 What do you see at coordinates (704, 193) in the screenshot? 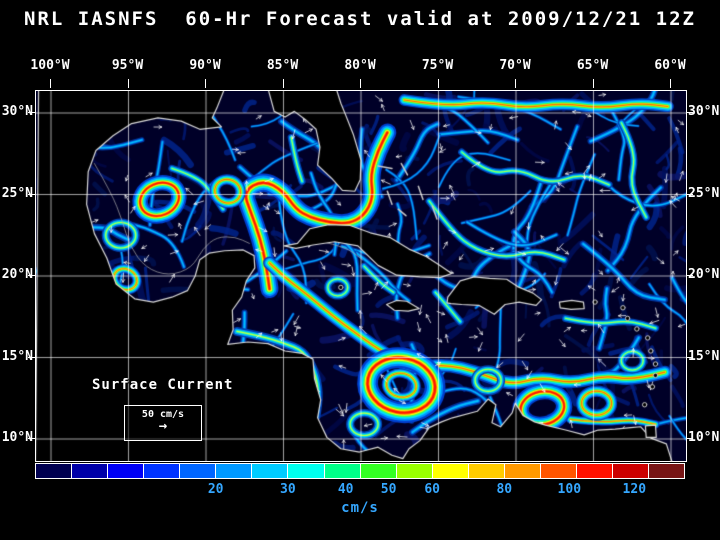
I see `lat-axis-label-right: 25°N` at bounding box center [704, 193].